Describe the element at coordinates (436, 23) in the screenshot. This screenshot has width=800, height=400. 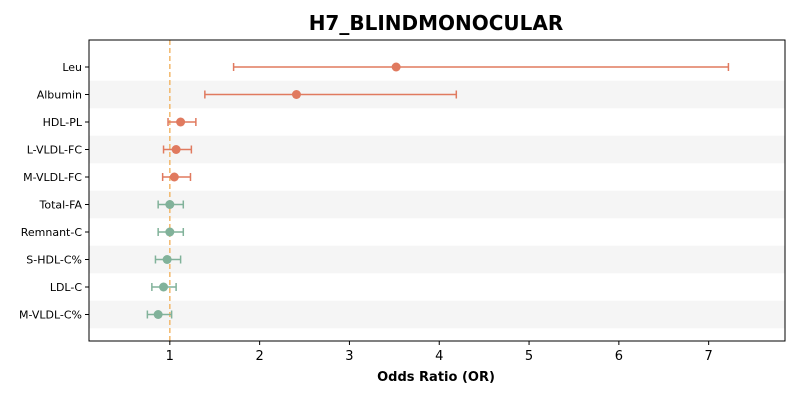
I see `chart-title: H7_BLINDMONOCULAR` at that location.